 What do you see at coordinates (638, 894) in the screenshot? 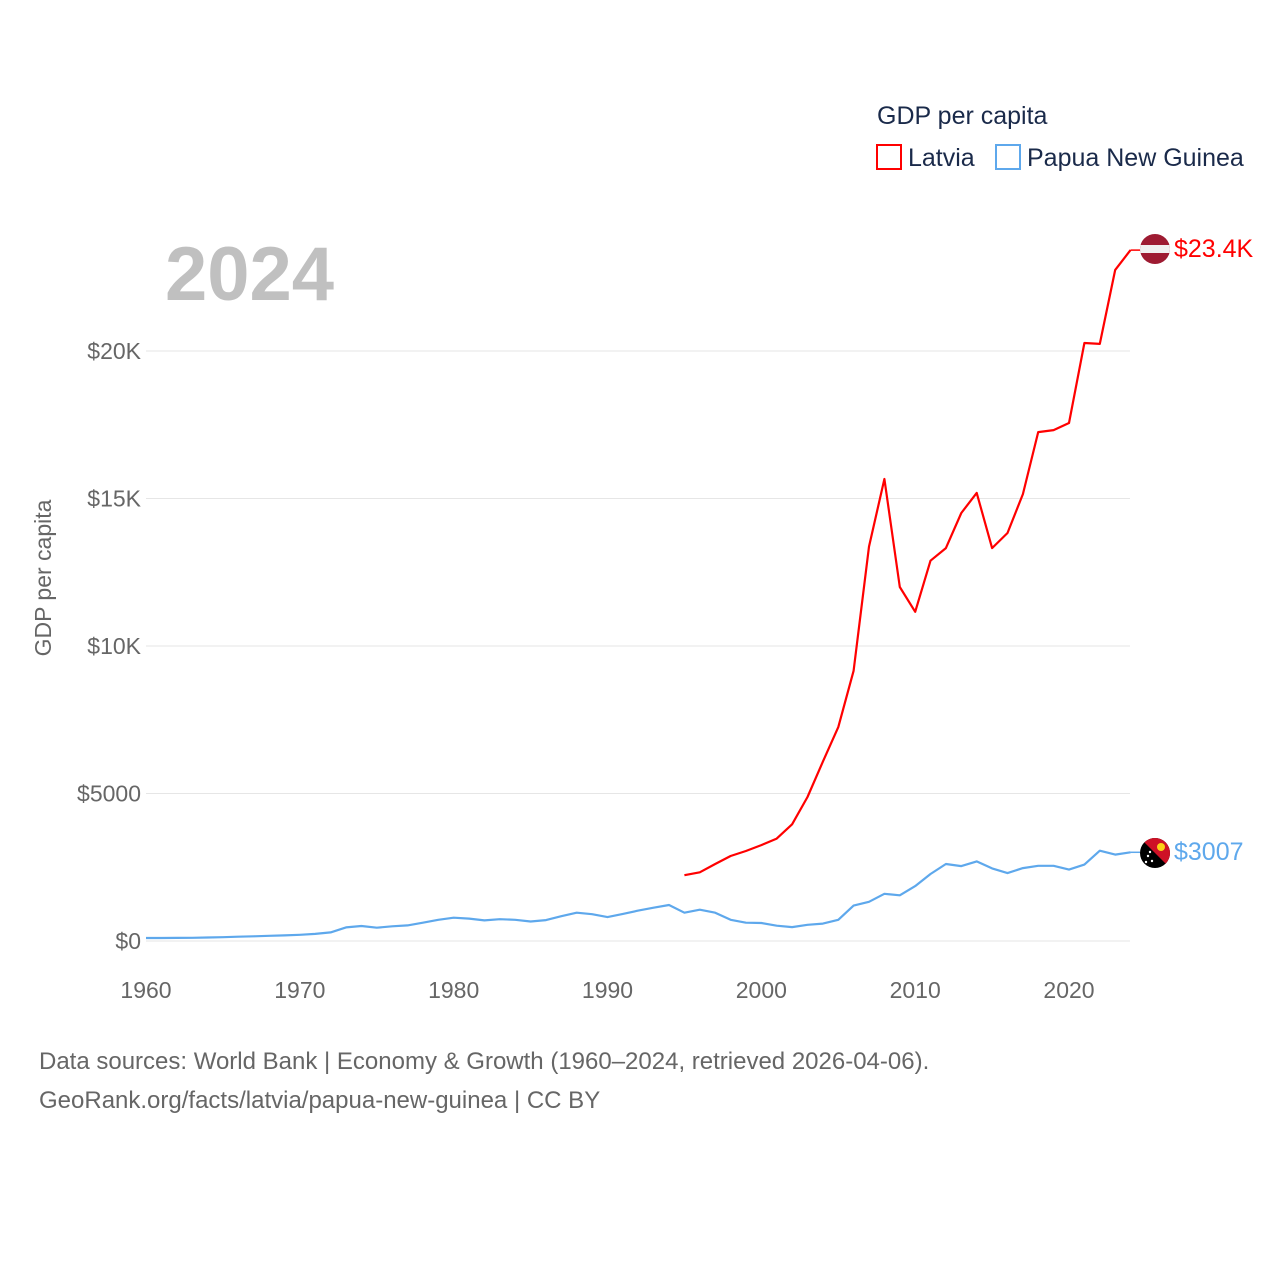
I see `series-line-papua-new-guinea` at bounding box center [638, 894].